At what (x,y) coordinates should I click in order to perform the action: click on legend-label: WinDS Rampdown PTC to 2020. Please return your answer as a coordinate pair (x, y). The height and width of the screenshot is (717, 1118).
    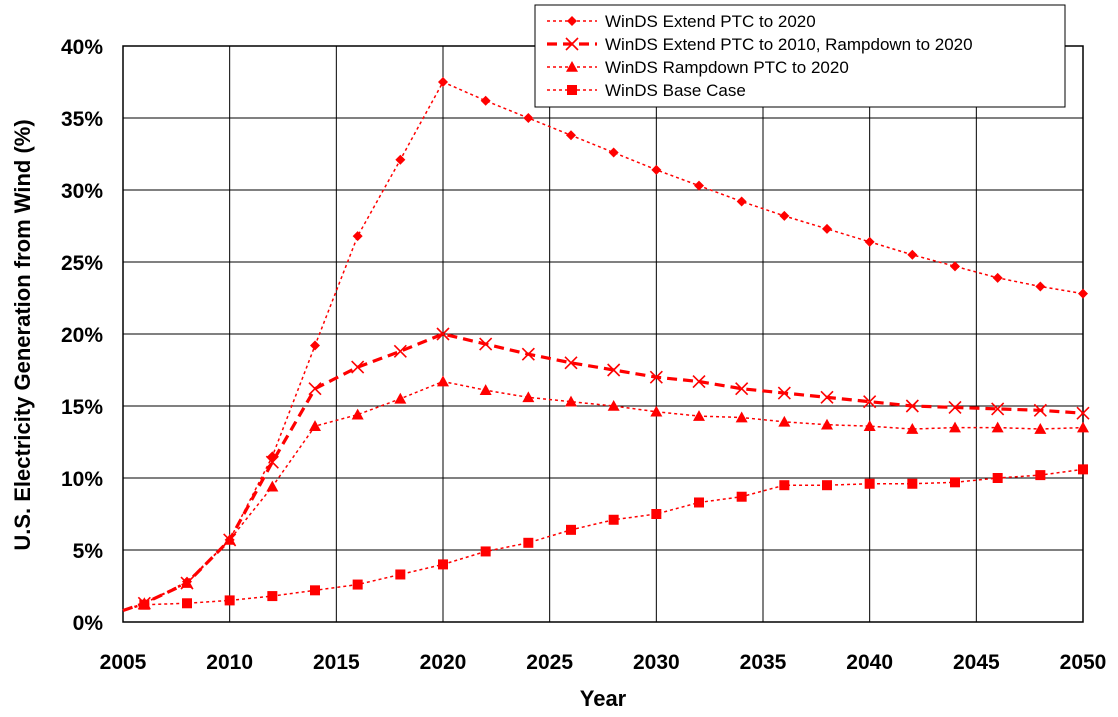
    Looking at the image, I should click on (727, 67).